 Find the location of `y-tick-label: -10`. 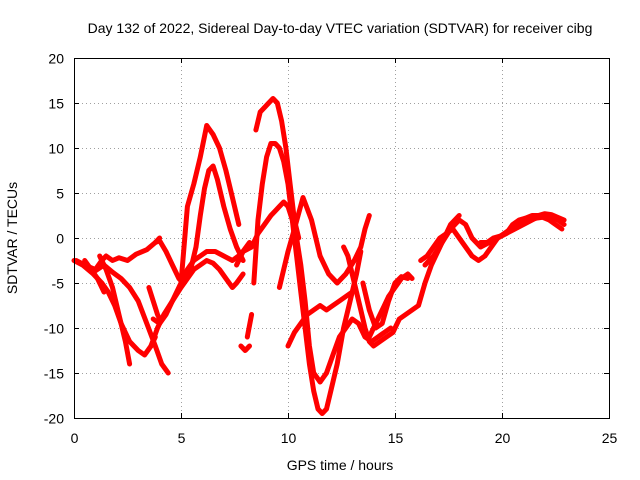

y-tick-label: -10 is located at coordinates (54, 329).